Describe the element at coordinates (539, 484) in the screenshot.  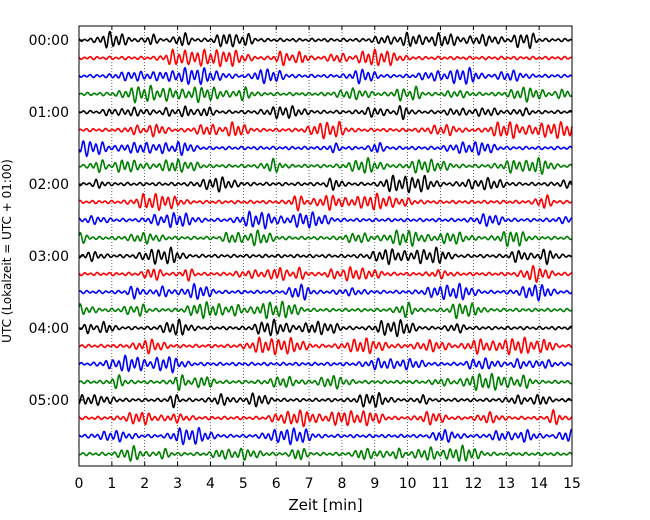
I see `x-tick-label: 14` at that location.